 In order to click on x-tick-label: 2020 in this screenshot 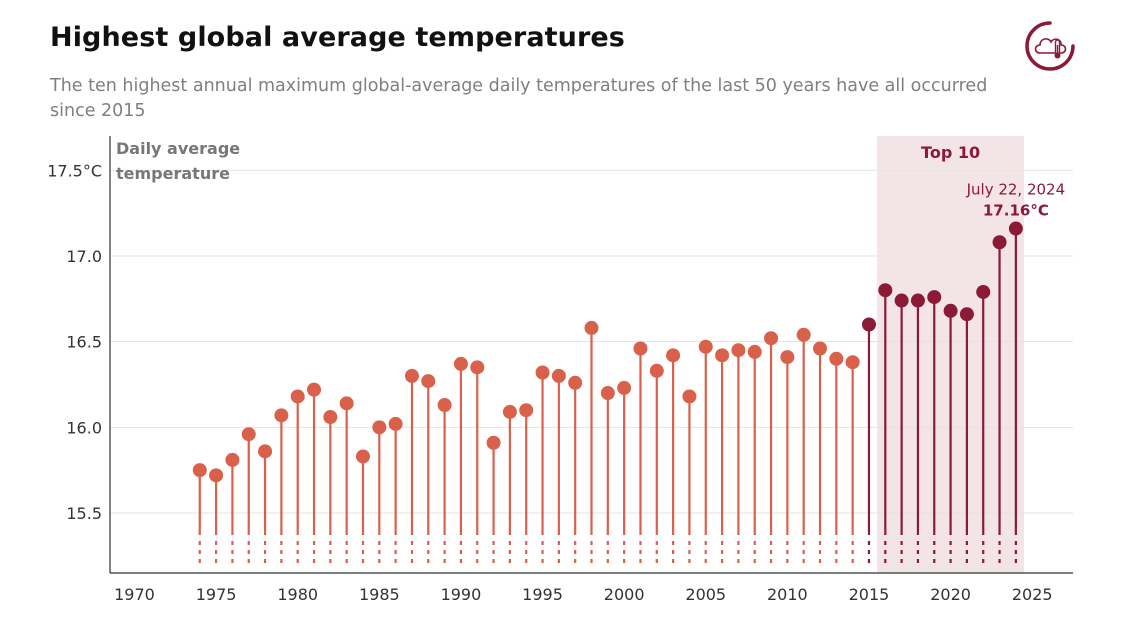, I will do `click(950, 594)`.